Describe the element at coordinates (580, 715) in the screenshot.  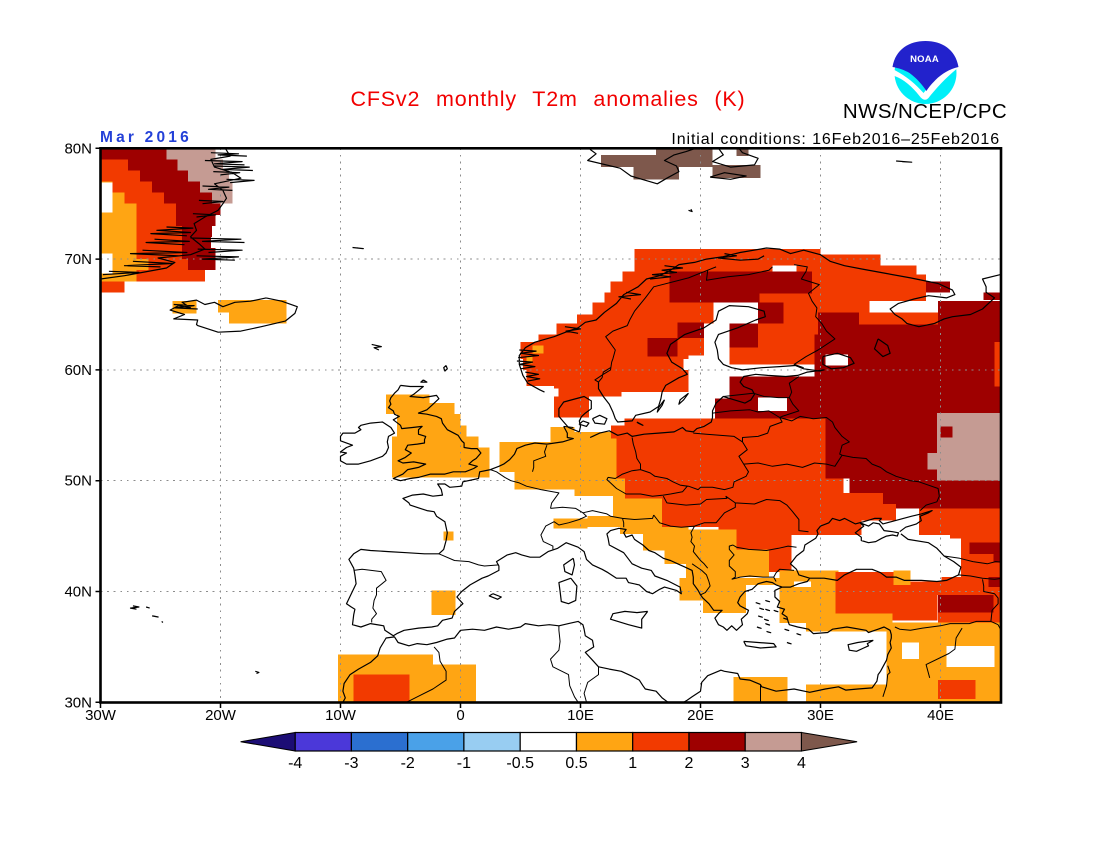
I see `svg-text: 10E` at that location.